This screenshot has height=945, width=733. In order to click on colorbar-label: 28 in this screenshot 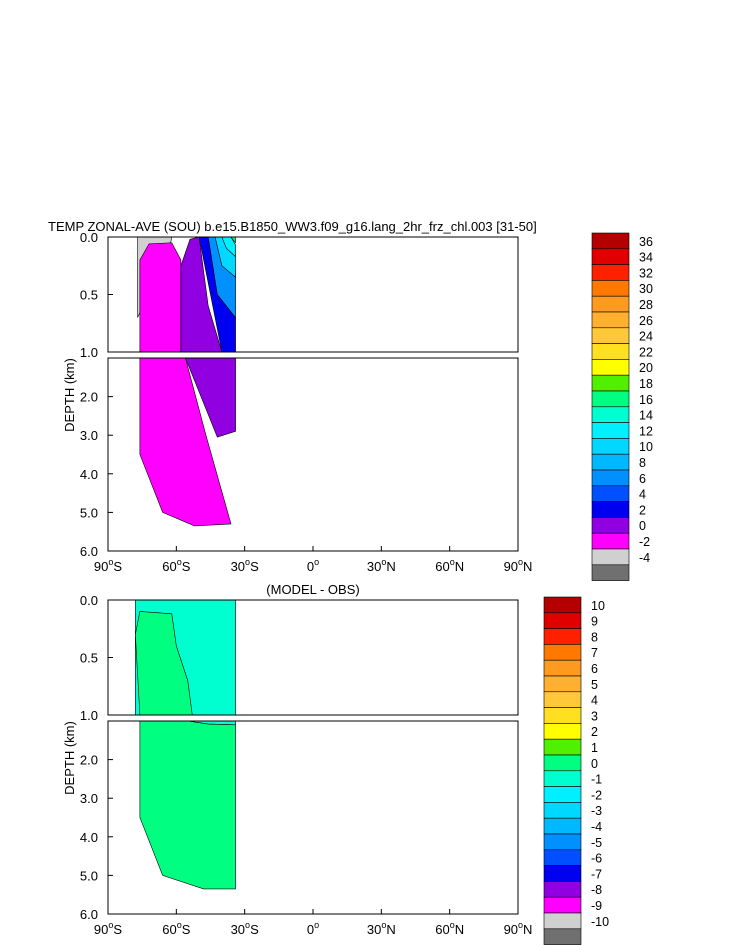, I will do `click(646, 305)`.